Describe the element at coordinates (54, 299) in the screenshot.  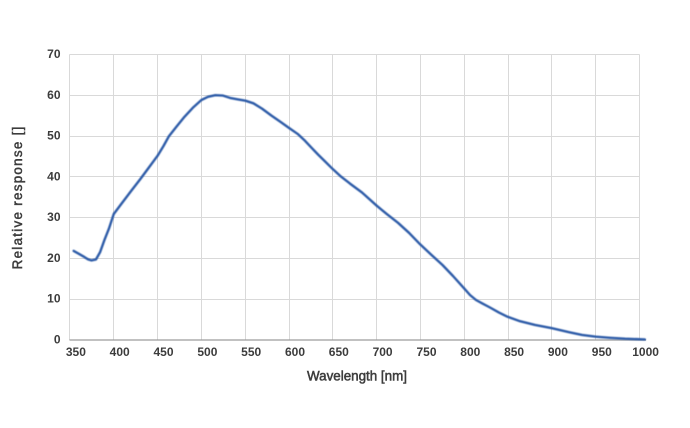
I see `svg-text: 10` at that location.